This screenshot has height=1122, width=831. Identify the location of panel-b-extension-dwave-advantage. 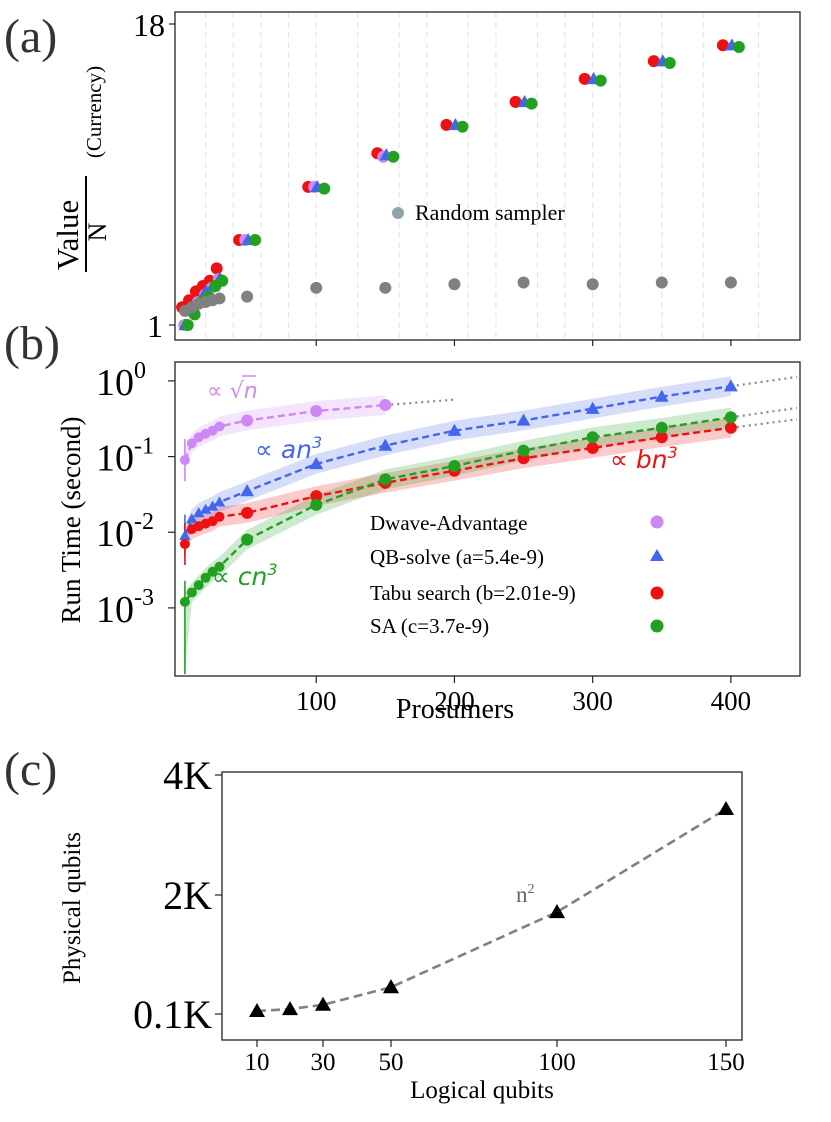
(420, 402).